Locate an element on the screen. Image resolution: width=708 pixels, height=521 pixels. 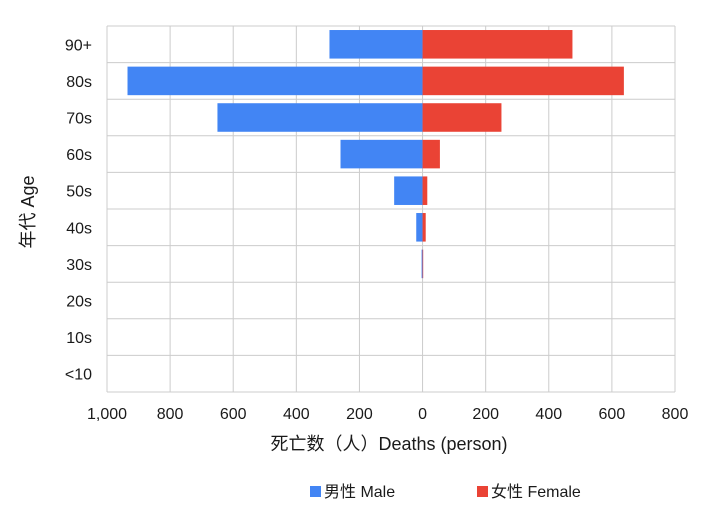
bar-female-40s is located at coordinates (424, 227).